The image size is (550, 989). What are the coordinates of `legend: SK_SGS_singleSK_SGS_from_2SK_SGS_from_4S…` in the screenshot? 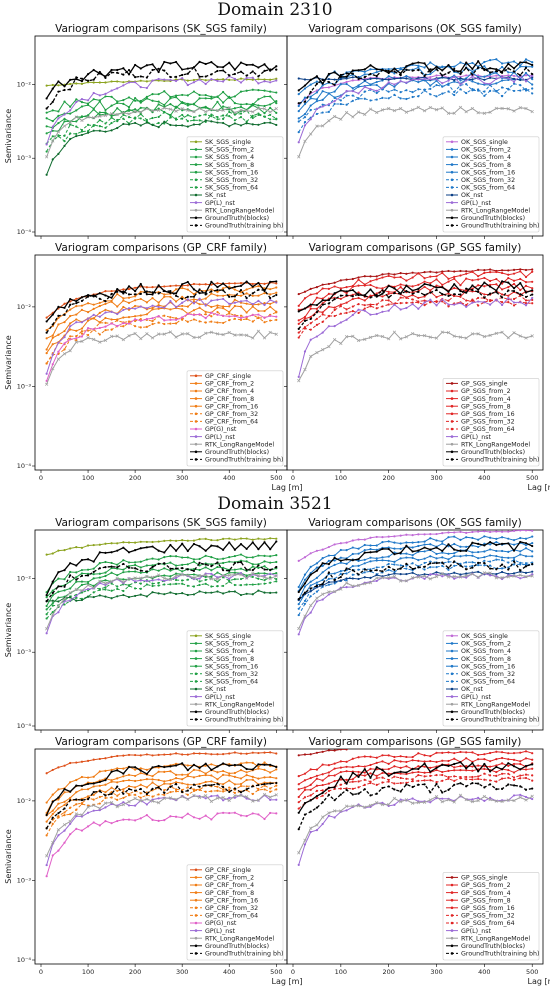 It's located at (234, 678).